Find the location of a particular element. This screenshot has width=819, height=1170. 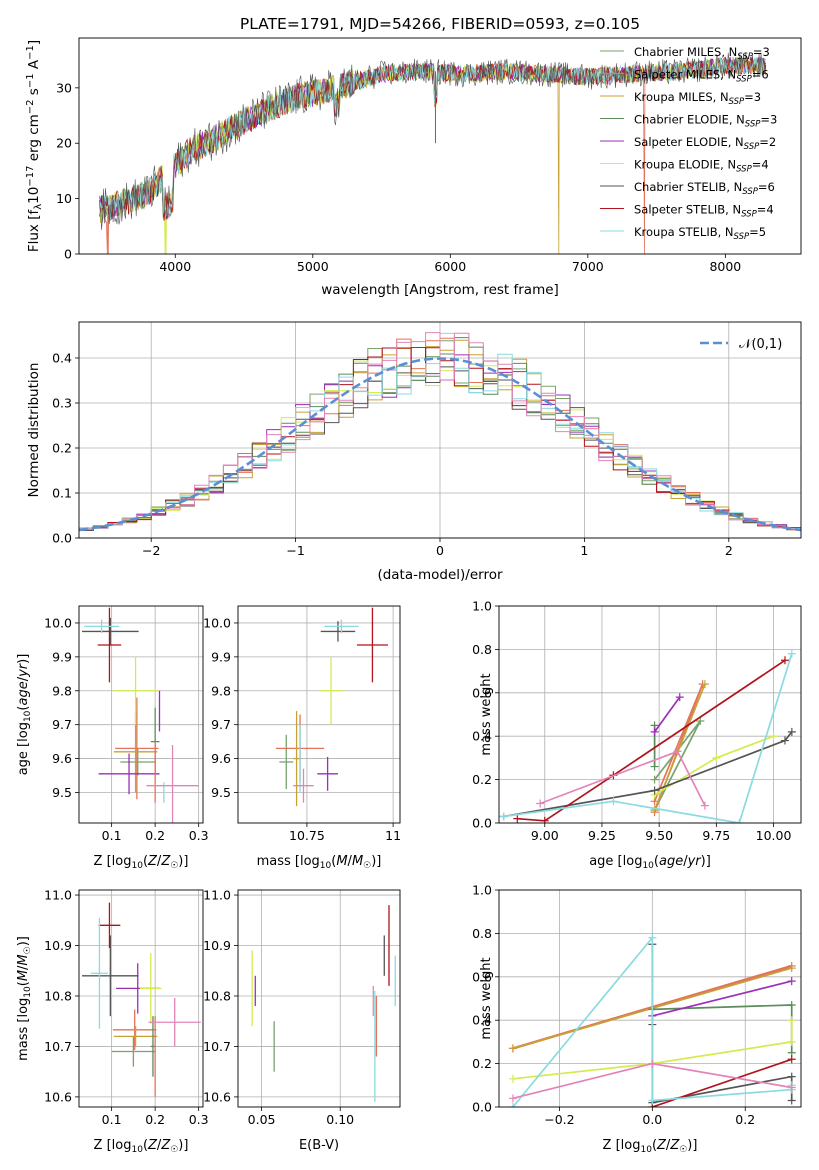

mass_vs_ebv-ytick-label: 10.9 is located at coordinates (217, 945).